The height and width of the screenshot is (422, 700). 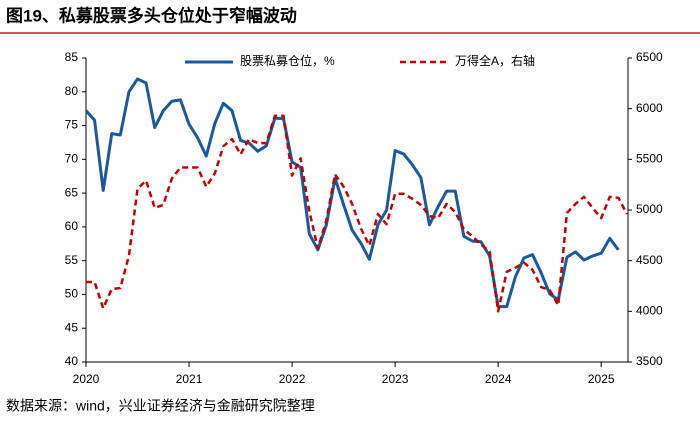 I want to click on y-tick-label: 80, so click(x=72, y=91).